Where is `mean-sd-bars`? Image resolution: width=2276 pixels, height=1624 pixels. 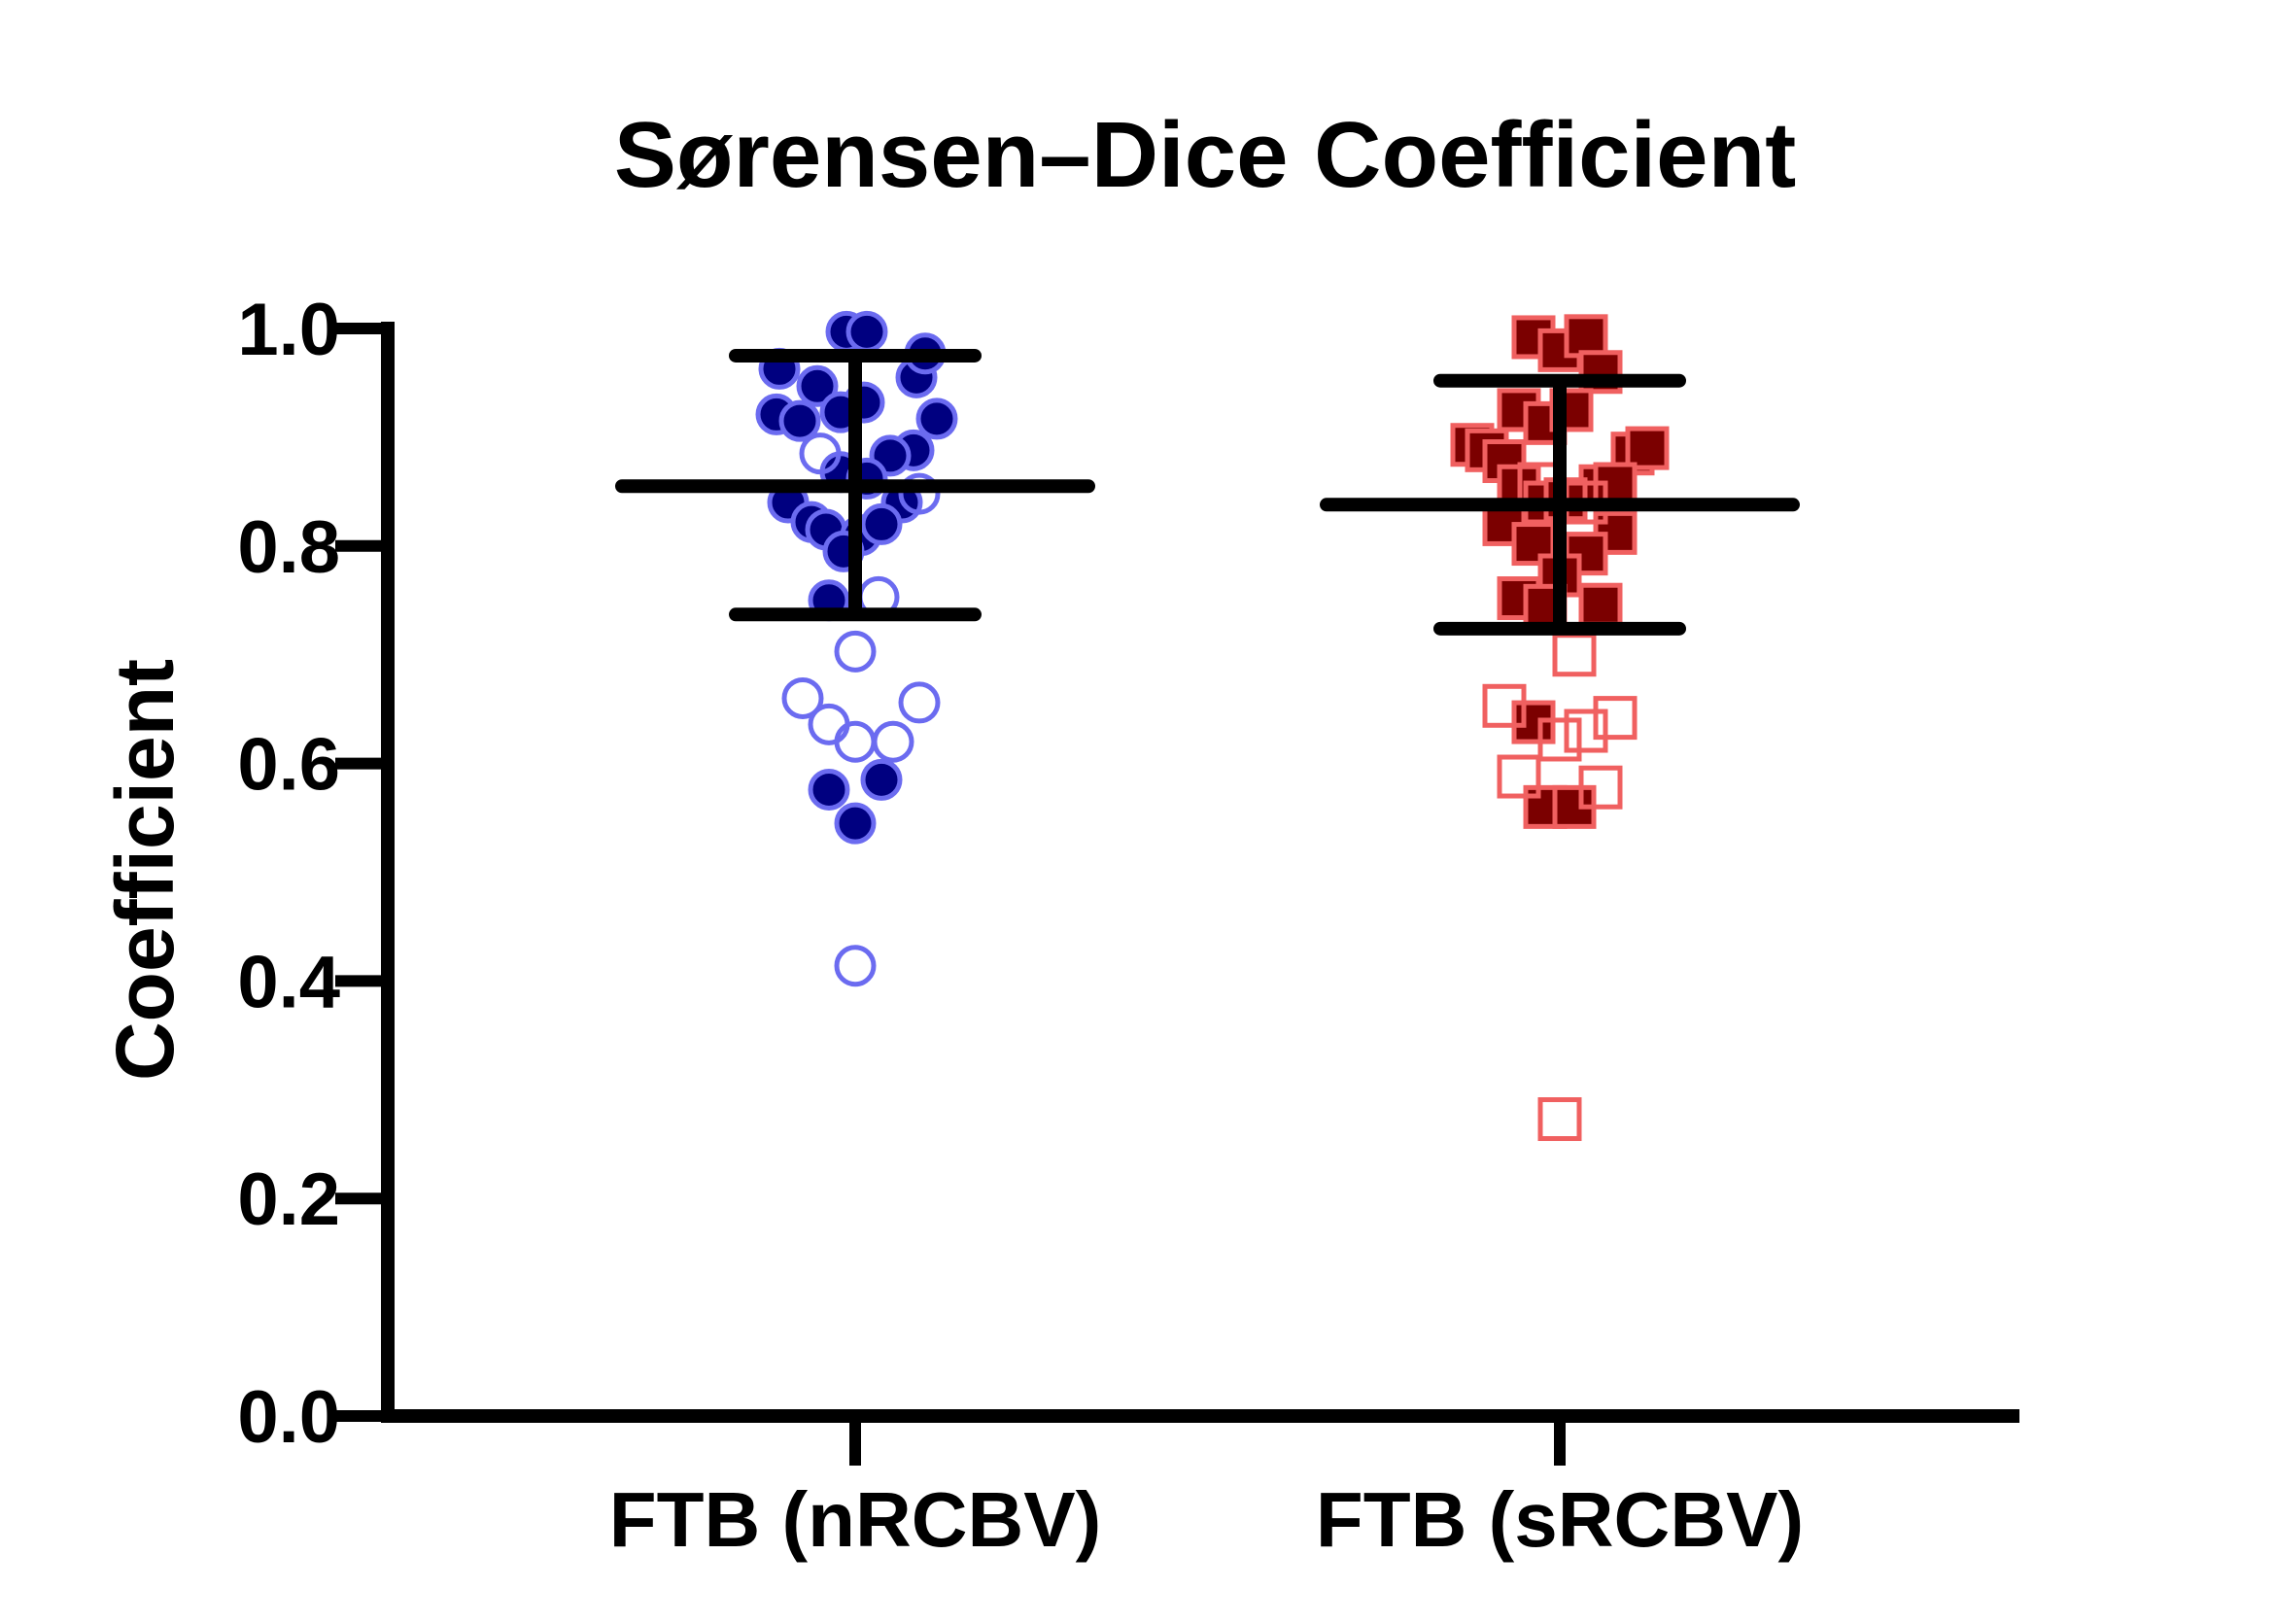
mean-sd-bars is located at coordinates (1208, 492).